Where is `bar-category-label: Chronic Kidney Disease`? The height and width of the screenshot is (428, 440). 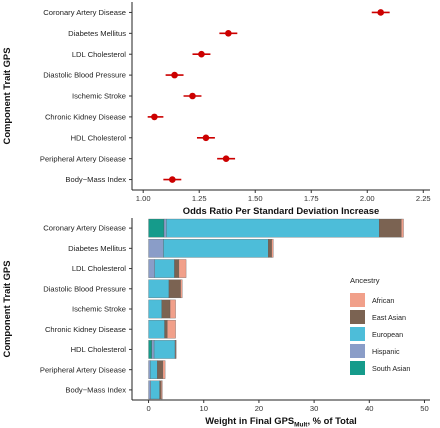
bar-category-label: Chronic Kidney Disease is located at coordinates (85, 329).